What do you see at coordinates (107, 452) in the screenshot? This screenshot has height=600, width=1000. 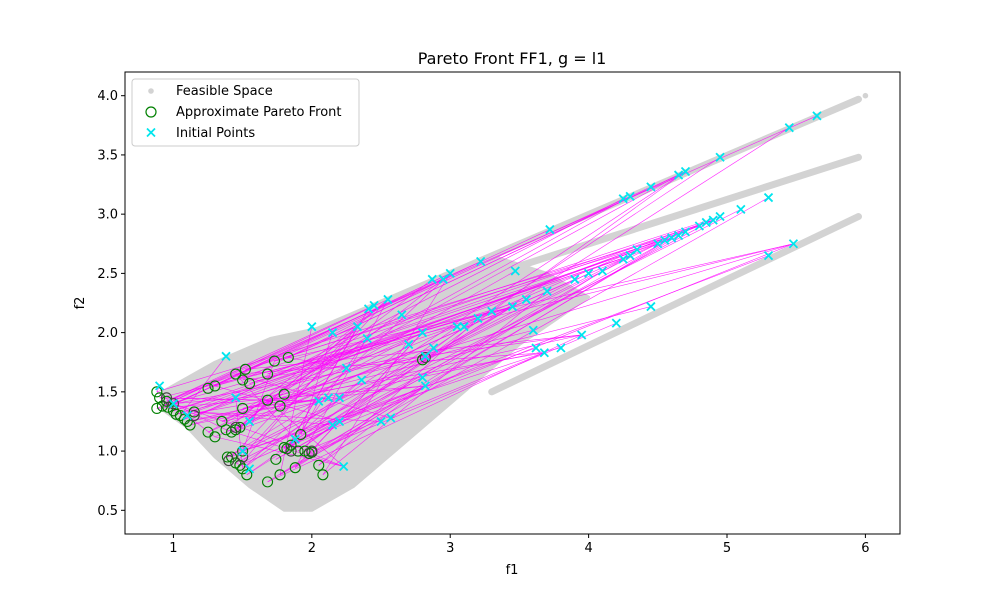 I see `y-tick-label: 1.0` at bounding box center [107, 452].